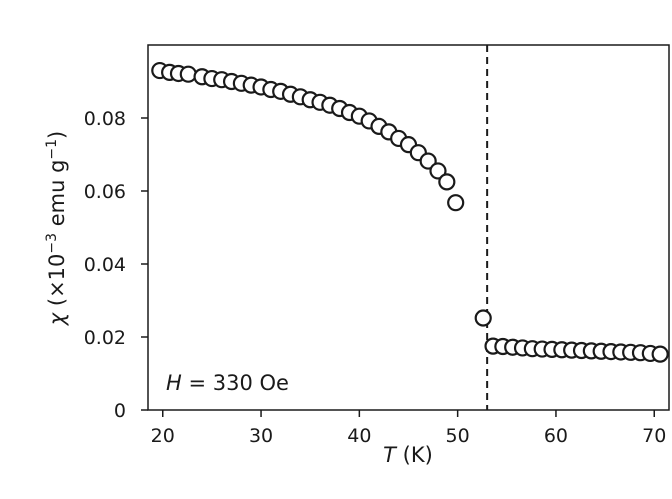  What do you see at coordinates (105, 265) in the screenshot?
I see `y-tick-label: 0.04` at bounding box center [105, 265].